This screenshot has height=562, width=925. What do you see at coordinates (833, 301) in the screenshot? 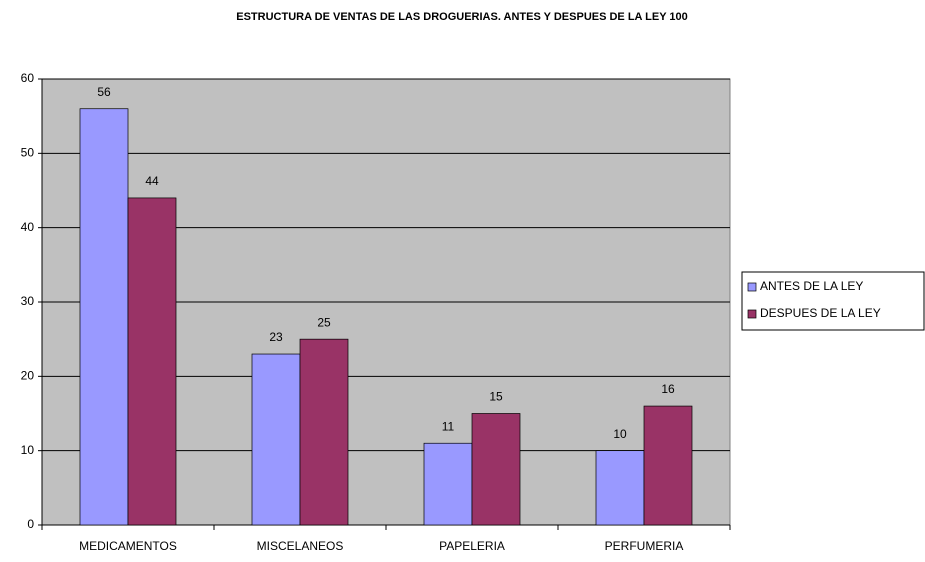
I see `legend-box` at bounding box center [833, 301].